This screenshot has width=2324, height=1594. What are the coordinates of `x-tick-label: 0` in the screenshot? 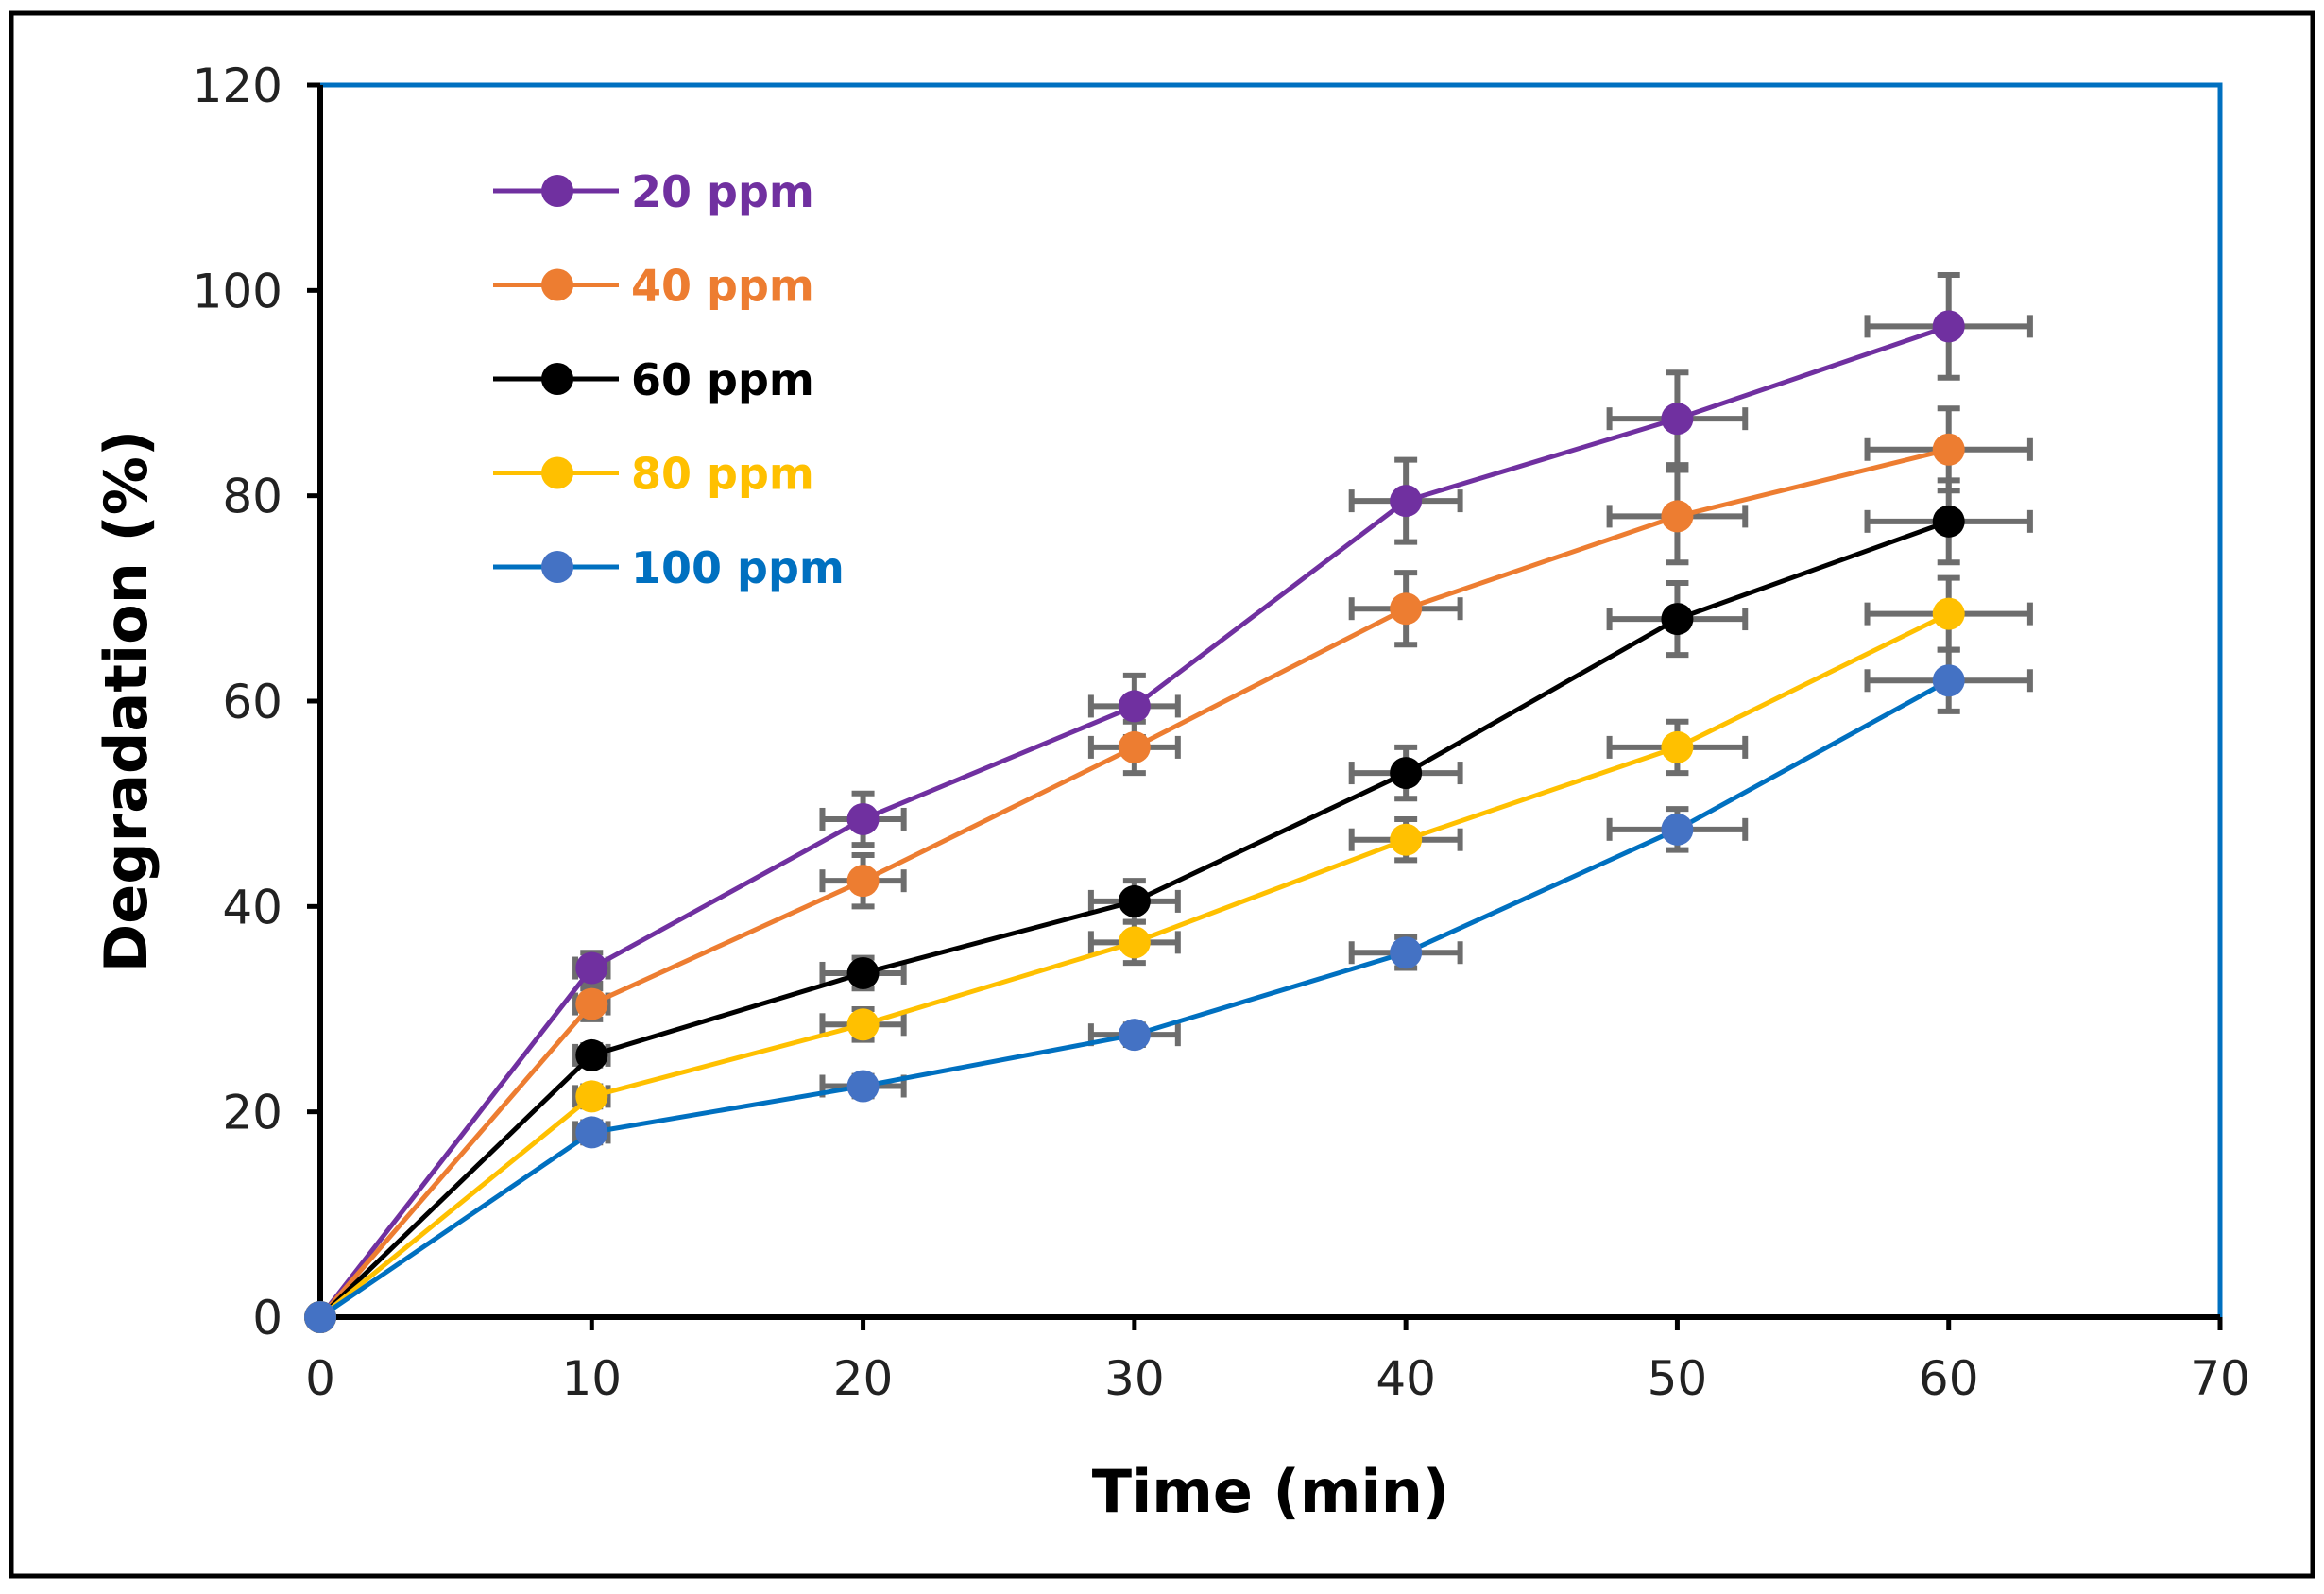 It's located at (320, 1378).